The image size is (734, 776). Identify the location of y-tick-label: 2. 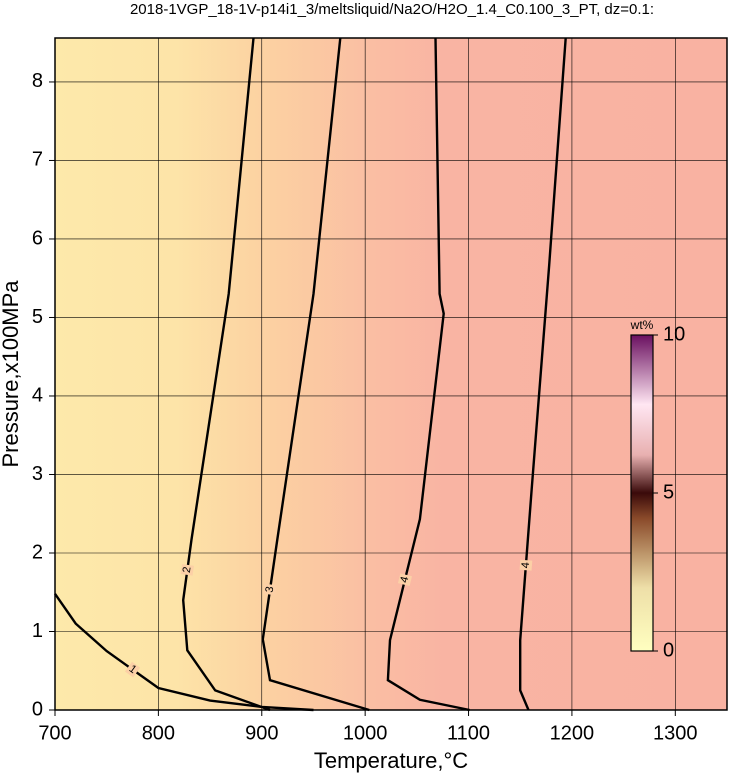
(37, 552).